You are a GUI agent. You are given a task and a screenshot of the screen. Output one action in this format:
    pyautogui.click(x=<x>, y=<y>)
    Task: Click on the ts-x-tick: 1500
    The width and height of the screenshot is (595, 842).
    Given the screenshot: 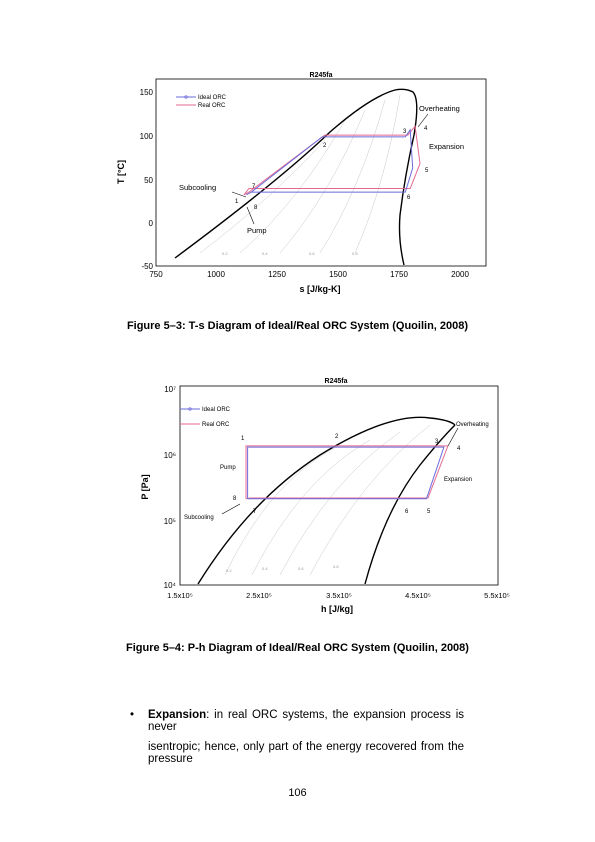 What is the action you would take?
    pyautogui.click(x=338, y=274)
    